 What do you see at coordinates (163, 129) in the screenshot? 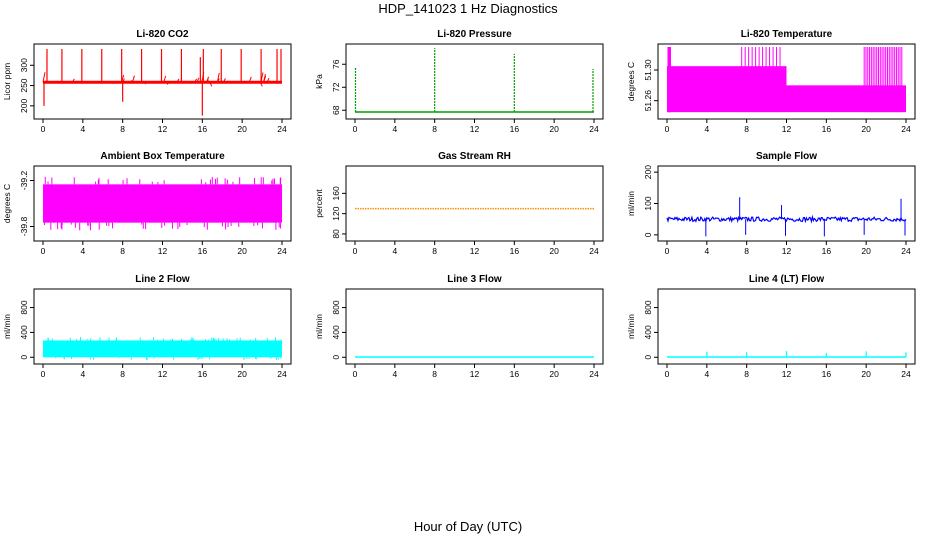
I see `panel-0-xtick-label-3: 12` at bounding box center [163, 129].